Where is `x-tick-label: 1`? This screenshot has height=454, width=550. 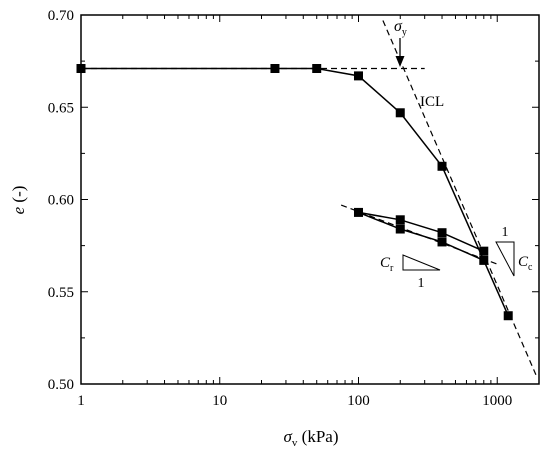
x-tick-label: 1 is located at coordinates (81, 401).